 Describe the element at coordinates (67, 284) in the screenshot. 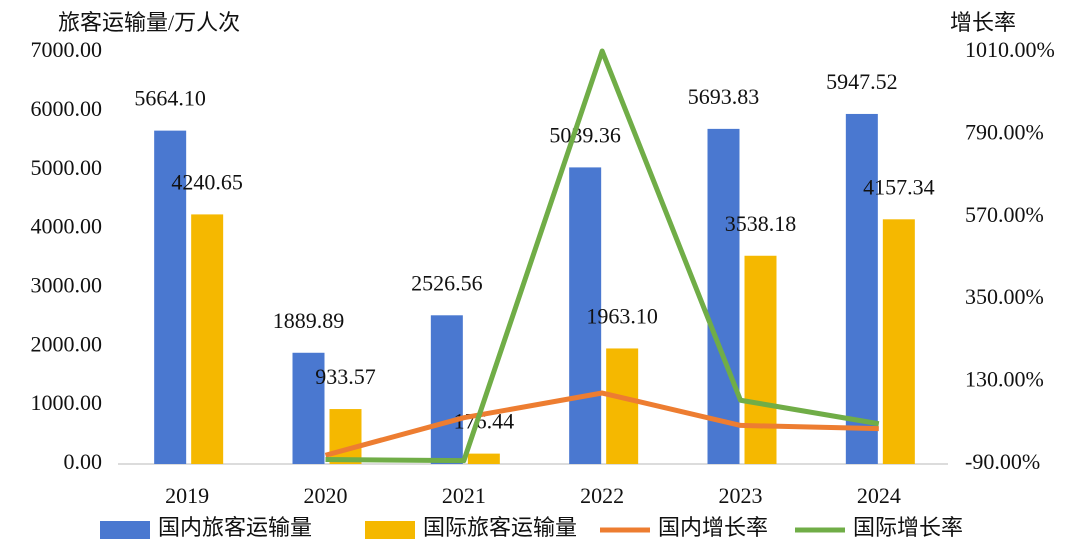

I see `y-tick-label: 3000.00` at that location.